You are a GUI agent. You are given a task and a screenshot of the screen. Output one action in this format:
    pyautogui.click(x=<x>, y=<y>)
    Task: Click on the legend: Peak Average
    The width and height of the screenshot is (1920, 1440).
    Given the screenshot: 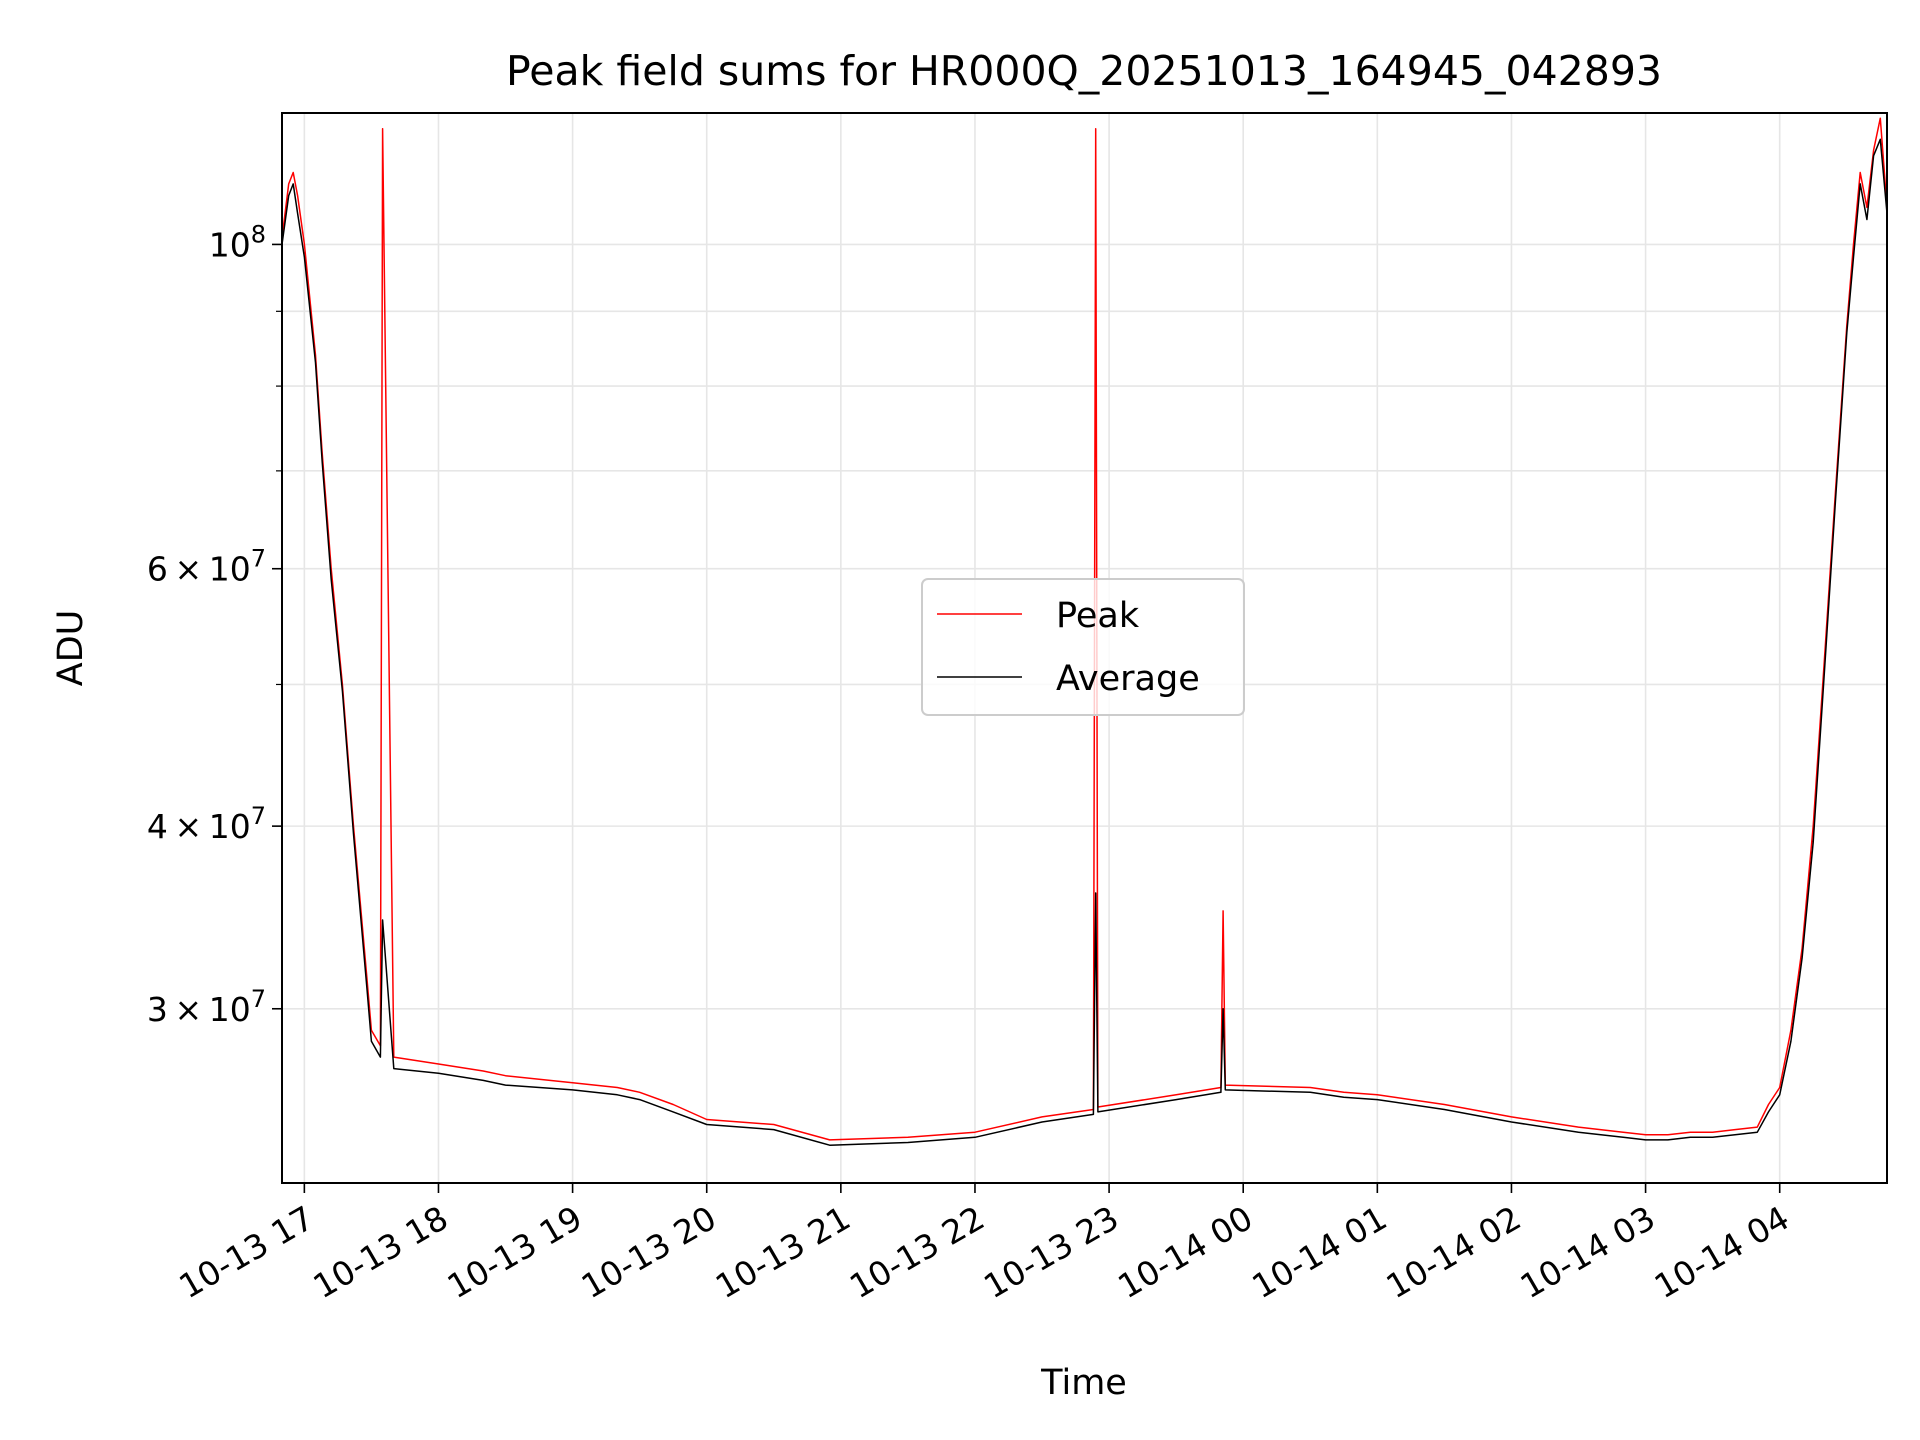 What is the action you would take?
    pyautogui.click(x=1083, y=647)
    